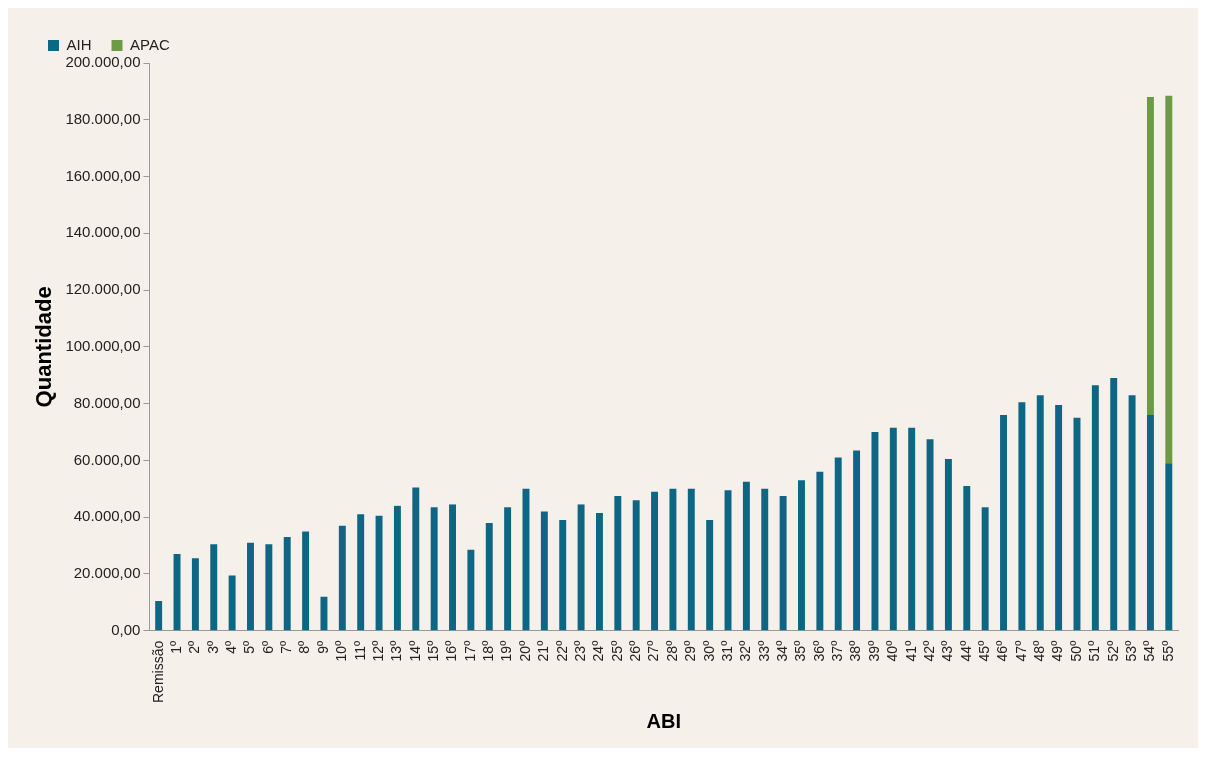 Image resolution: width=1208 pixels, height=758 pixels. What do you see at coordinates (745, 651) in the screenshot?
I see `x-tick-label: 32º` at bounding box center [745, 651].